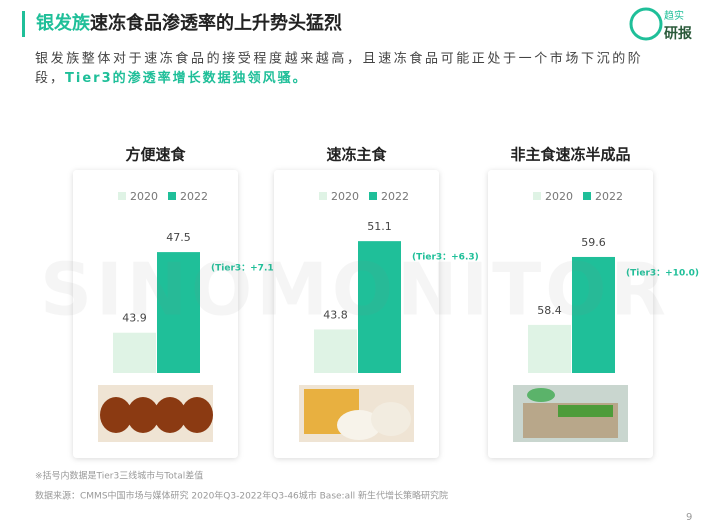  Describe the element at coordinates (244, 269) in the screenshot. I see `annotation: (Tier3：+7.1)` at that location.